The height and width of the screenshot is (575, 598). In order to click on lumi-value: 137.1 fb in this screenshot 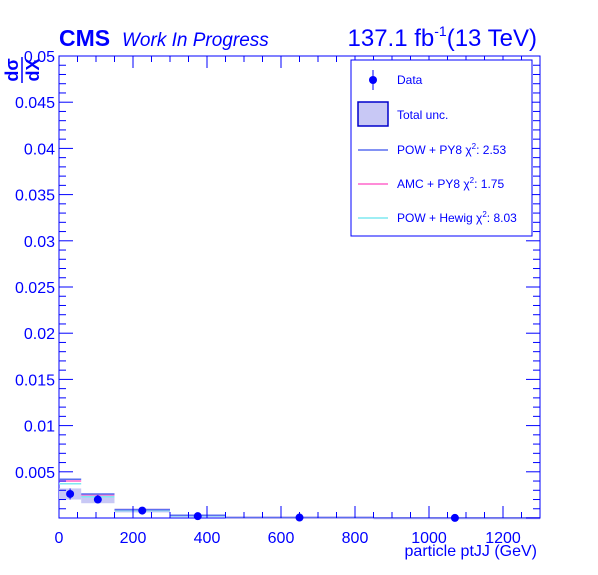, I will do `click(391, 38)`.